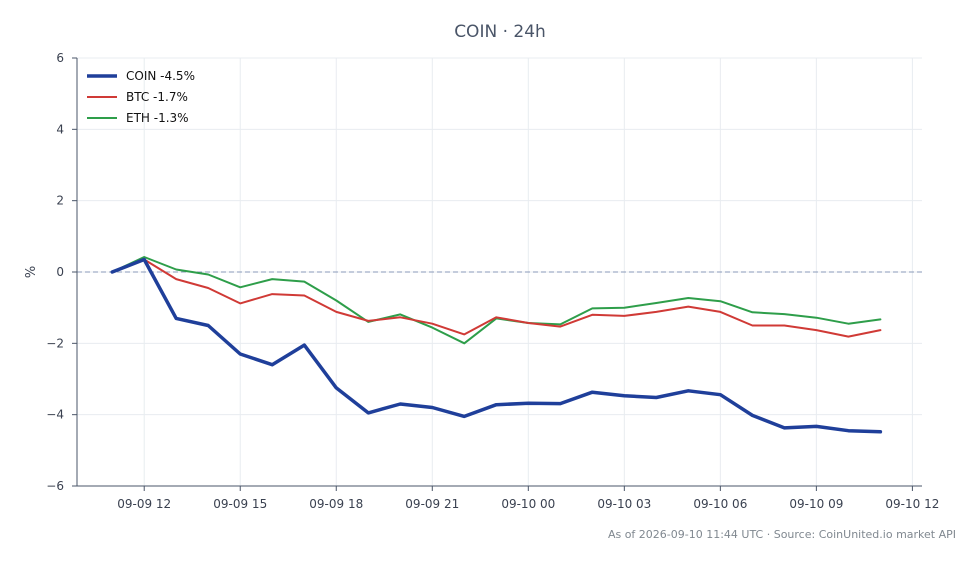 Image resolution: width=980 pixels, height=564 pixels. Describe the element at coordinates (500, 32) in the screenshot. I see `chart-title: COIN · 24h` at that location.